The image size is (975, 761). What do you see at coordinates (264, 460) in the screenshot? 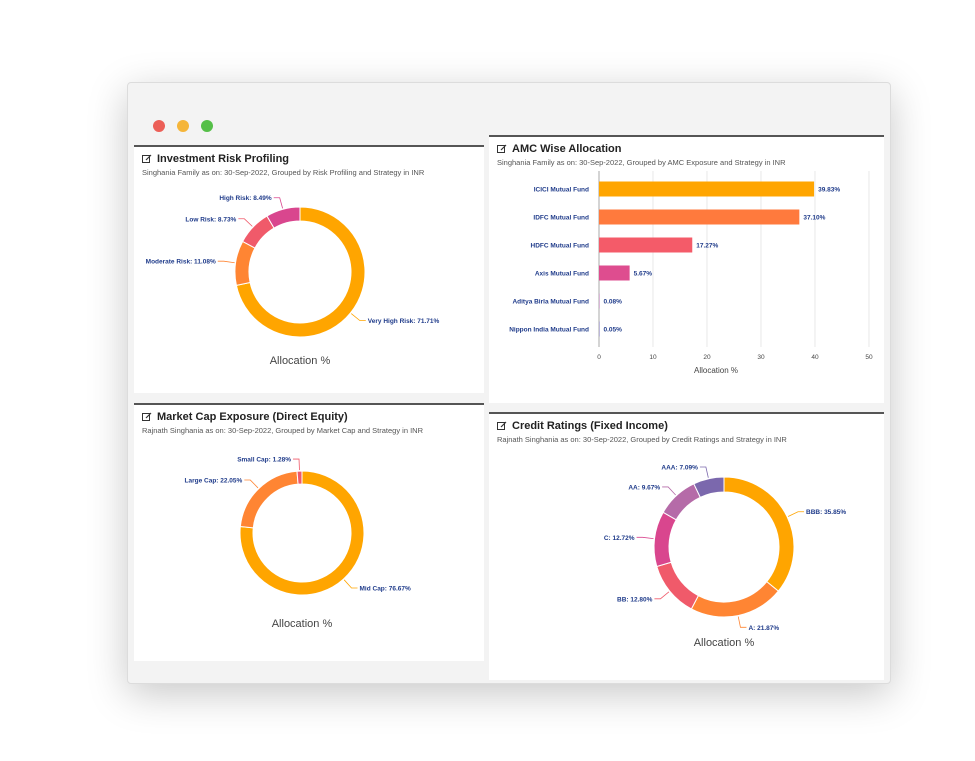
I see `donut-data-label: Small Cap: 1.28%` at bounding box center [264, 460].